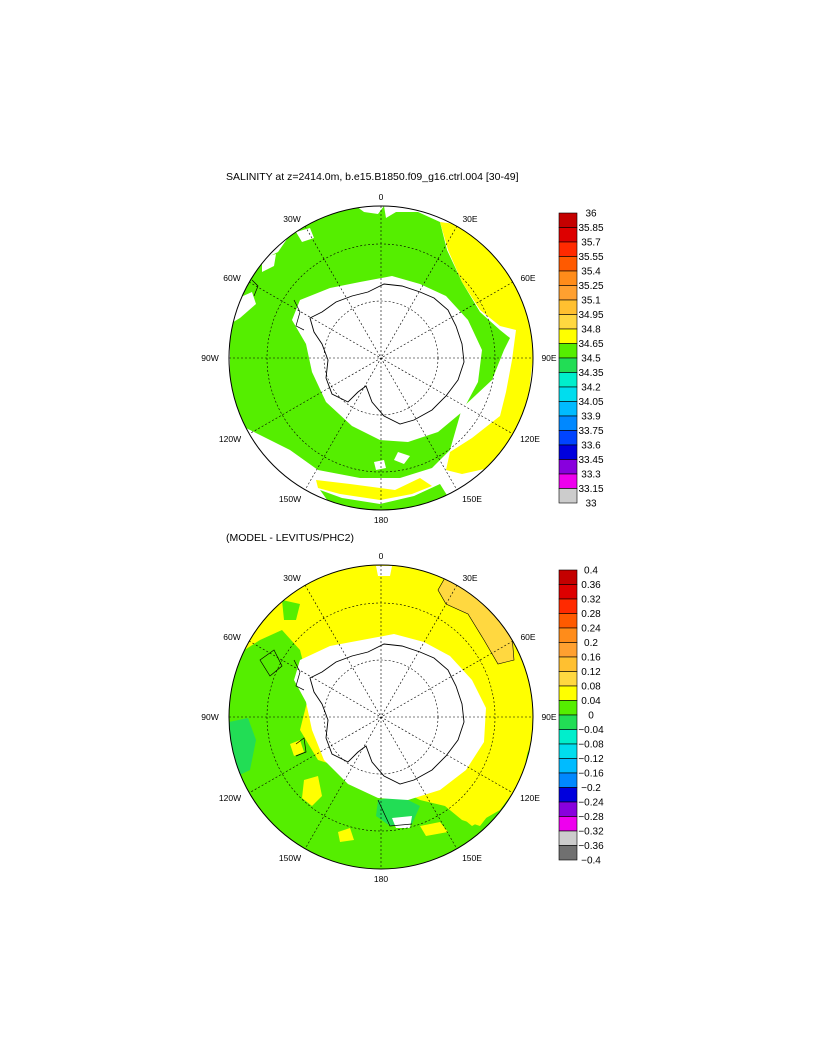  I want to click on colorbar-label: 35.25, so click(590, 286).